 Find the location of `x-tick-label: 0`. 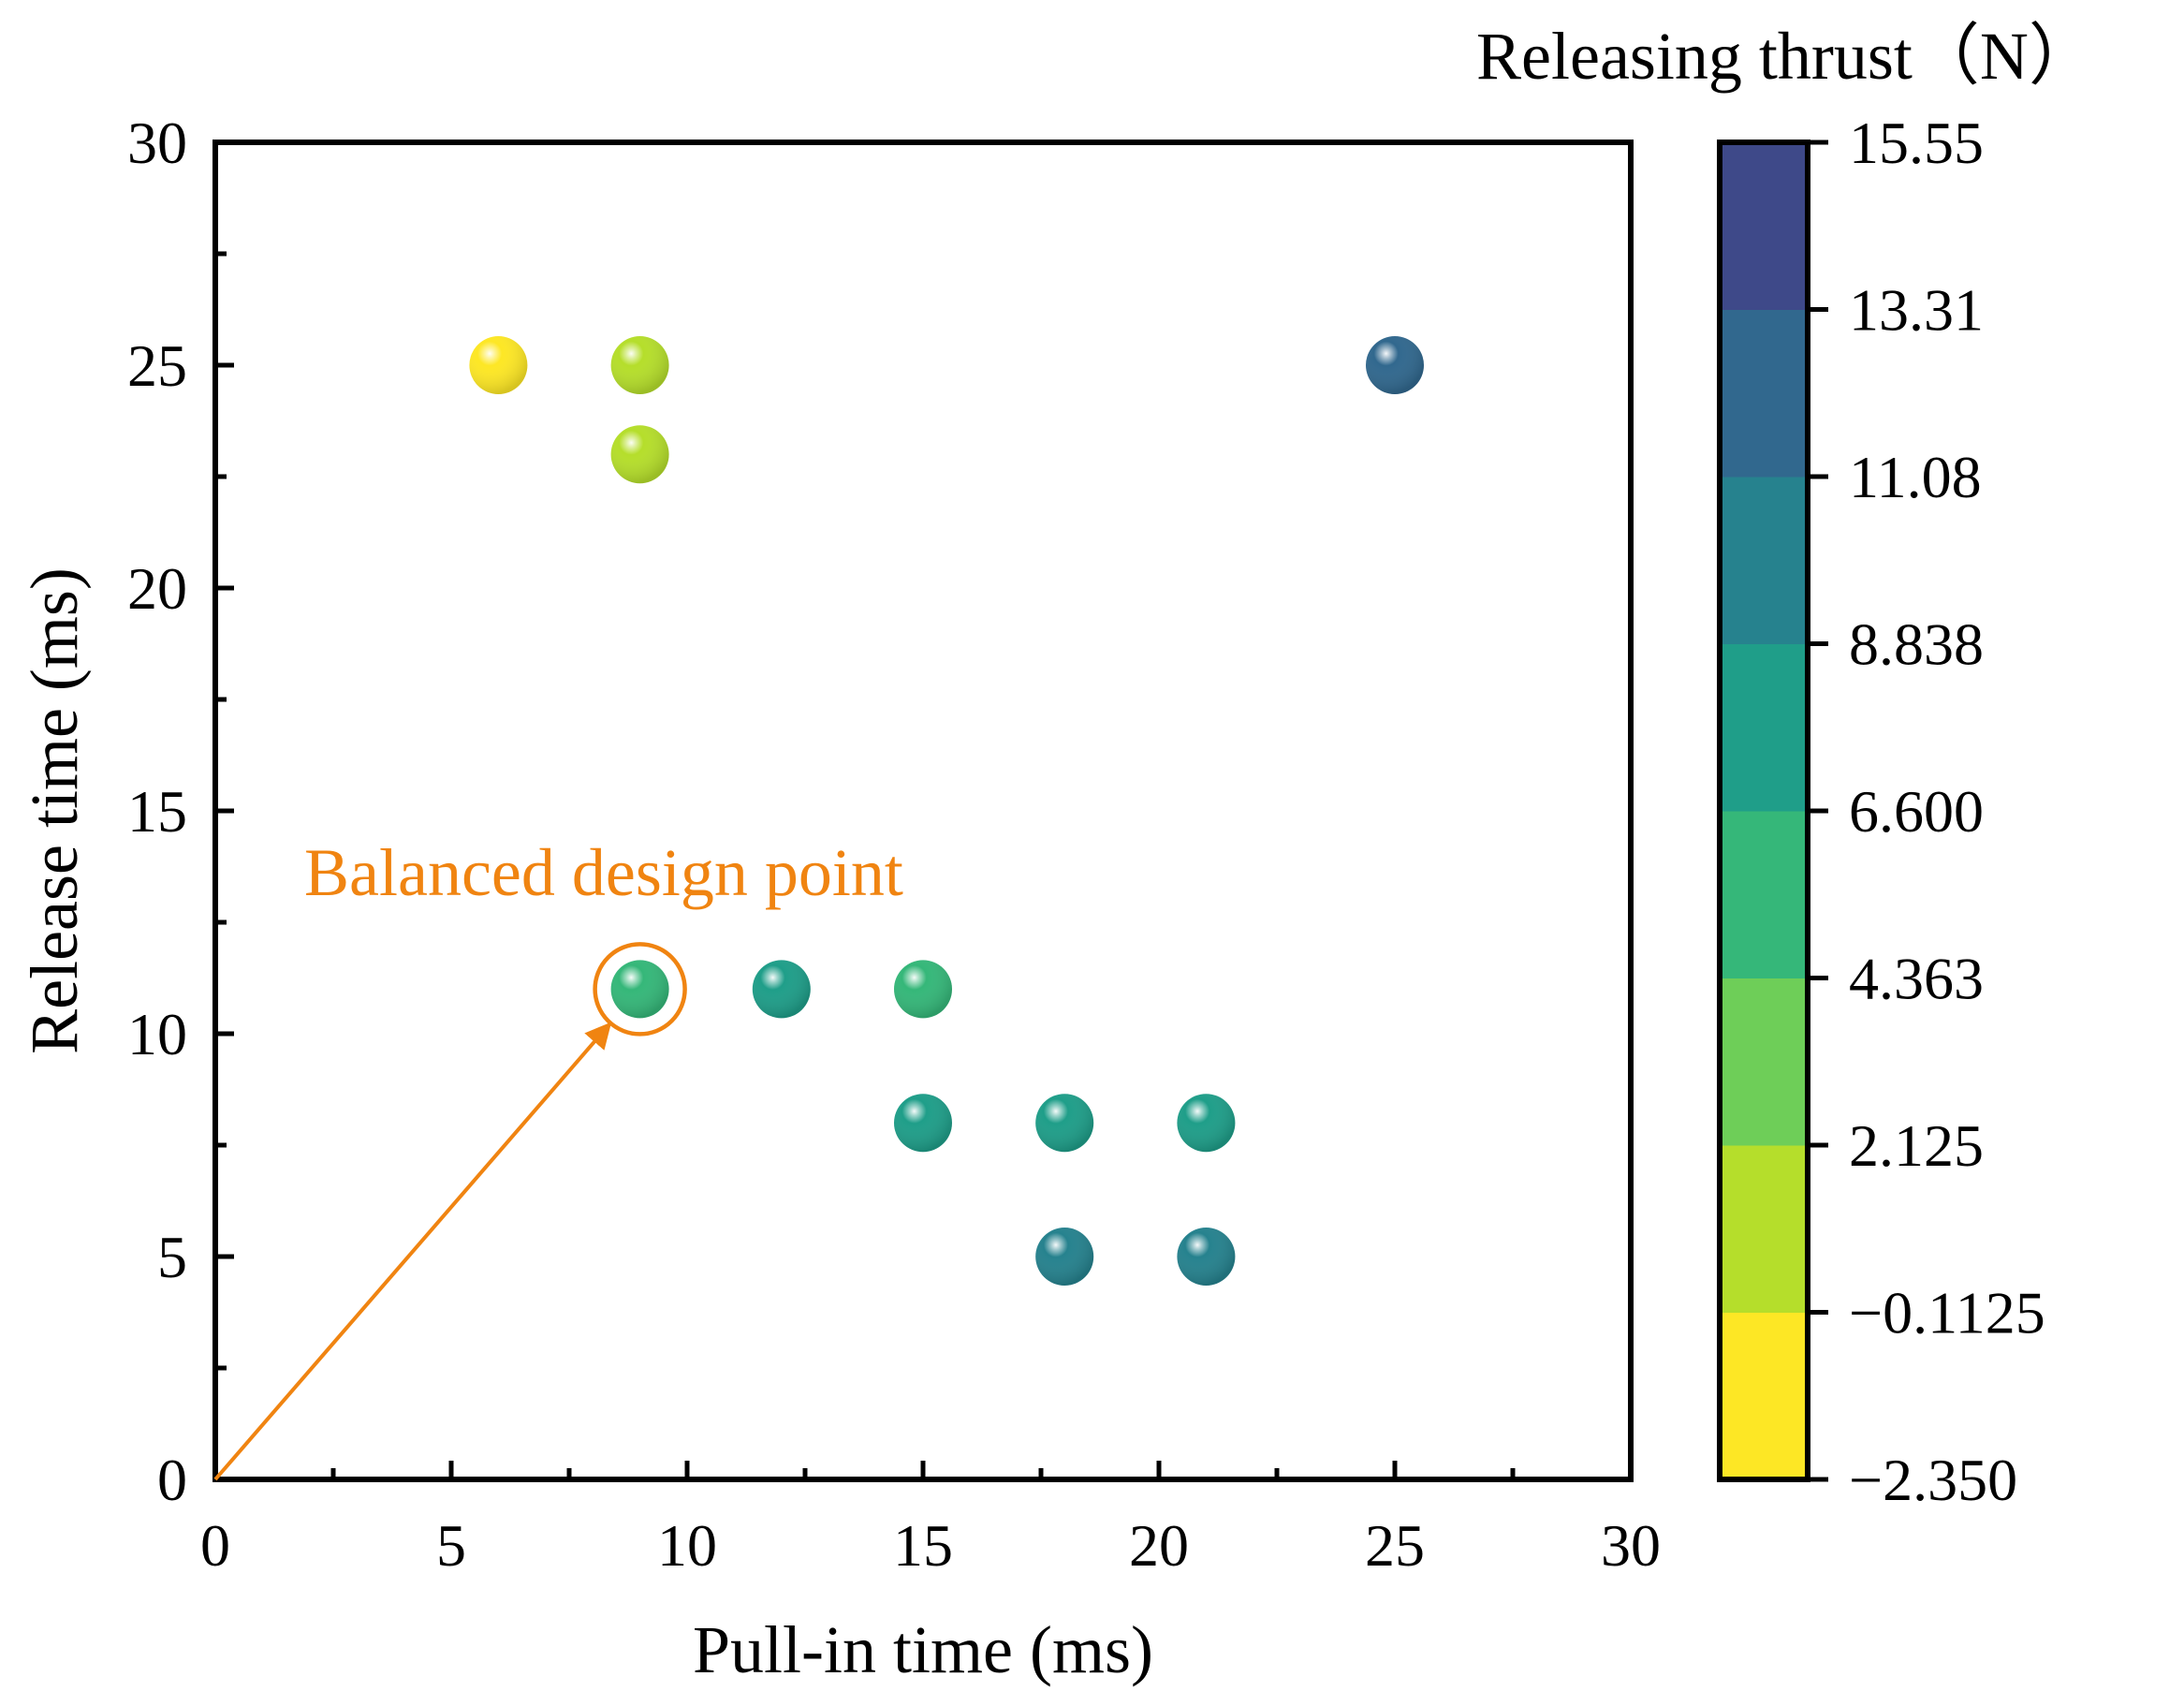

x-tick-label: 0 is located at coordinates (215, 1545).